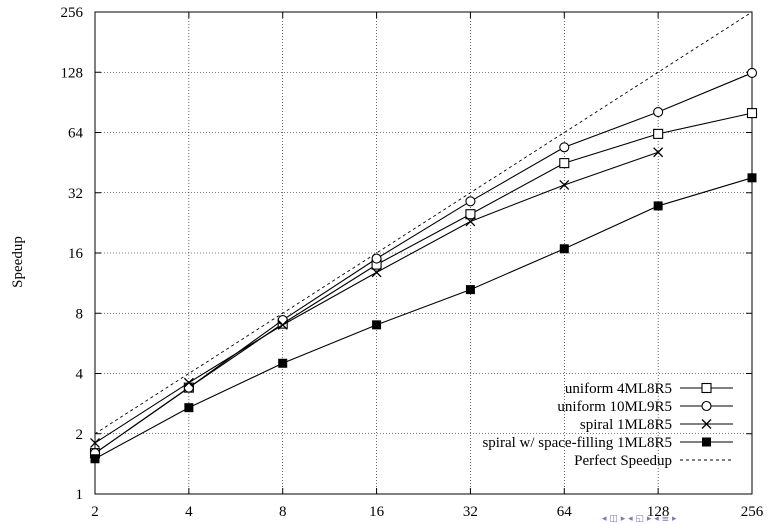 This screenshot has width=775, height=524. I want to click on legend-label: spiral w/ space-filling 1ML8R5, so click(577, 443).